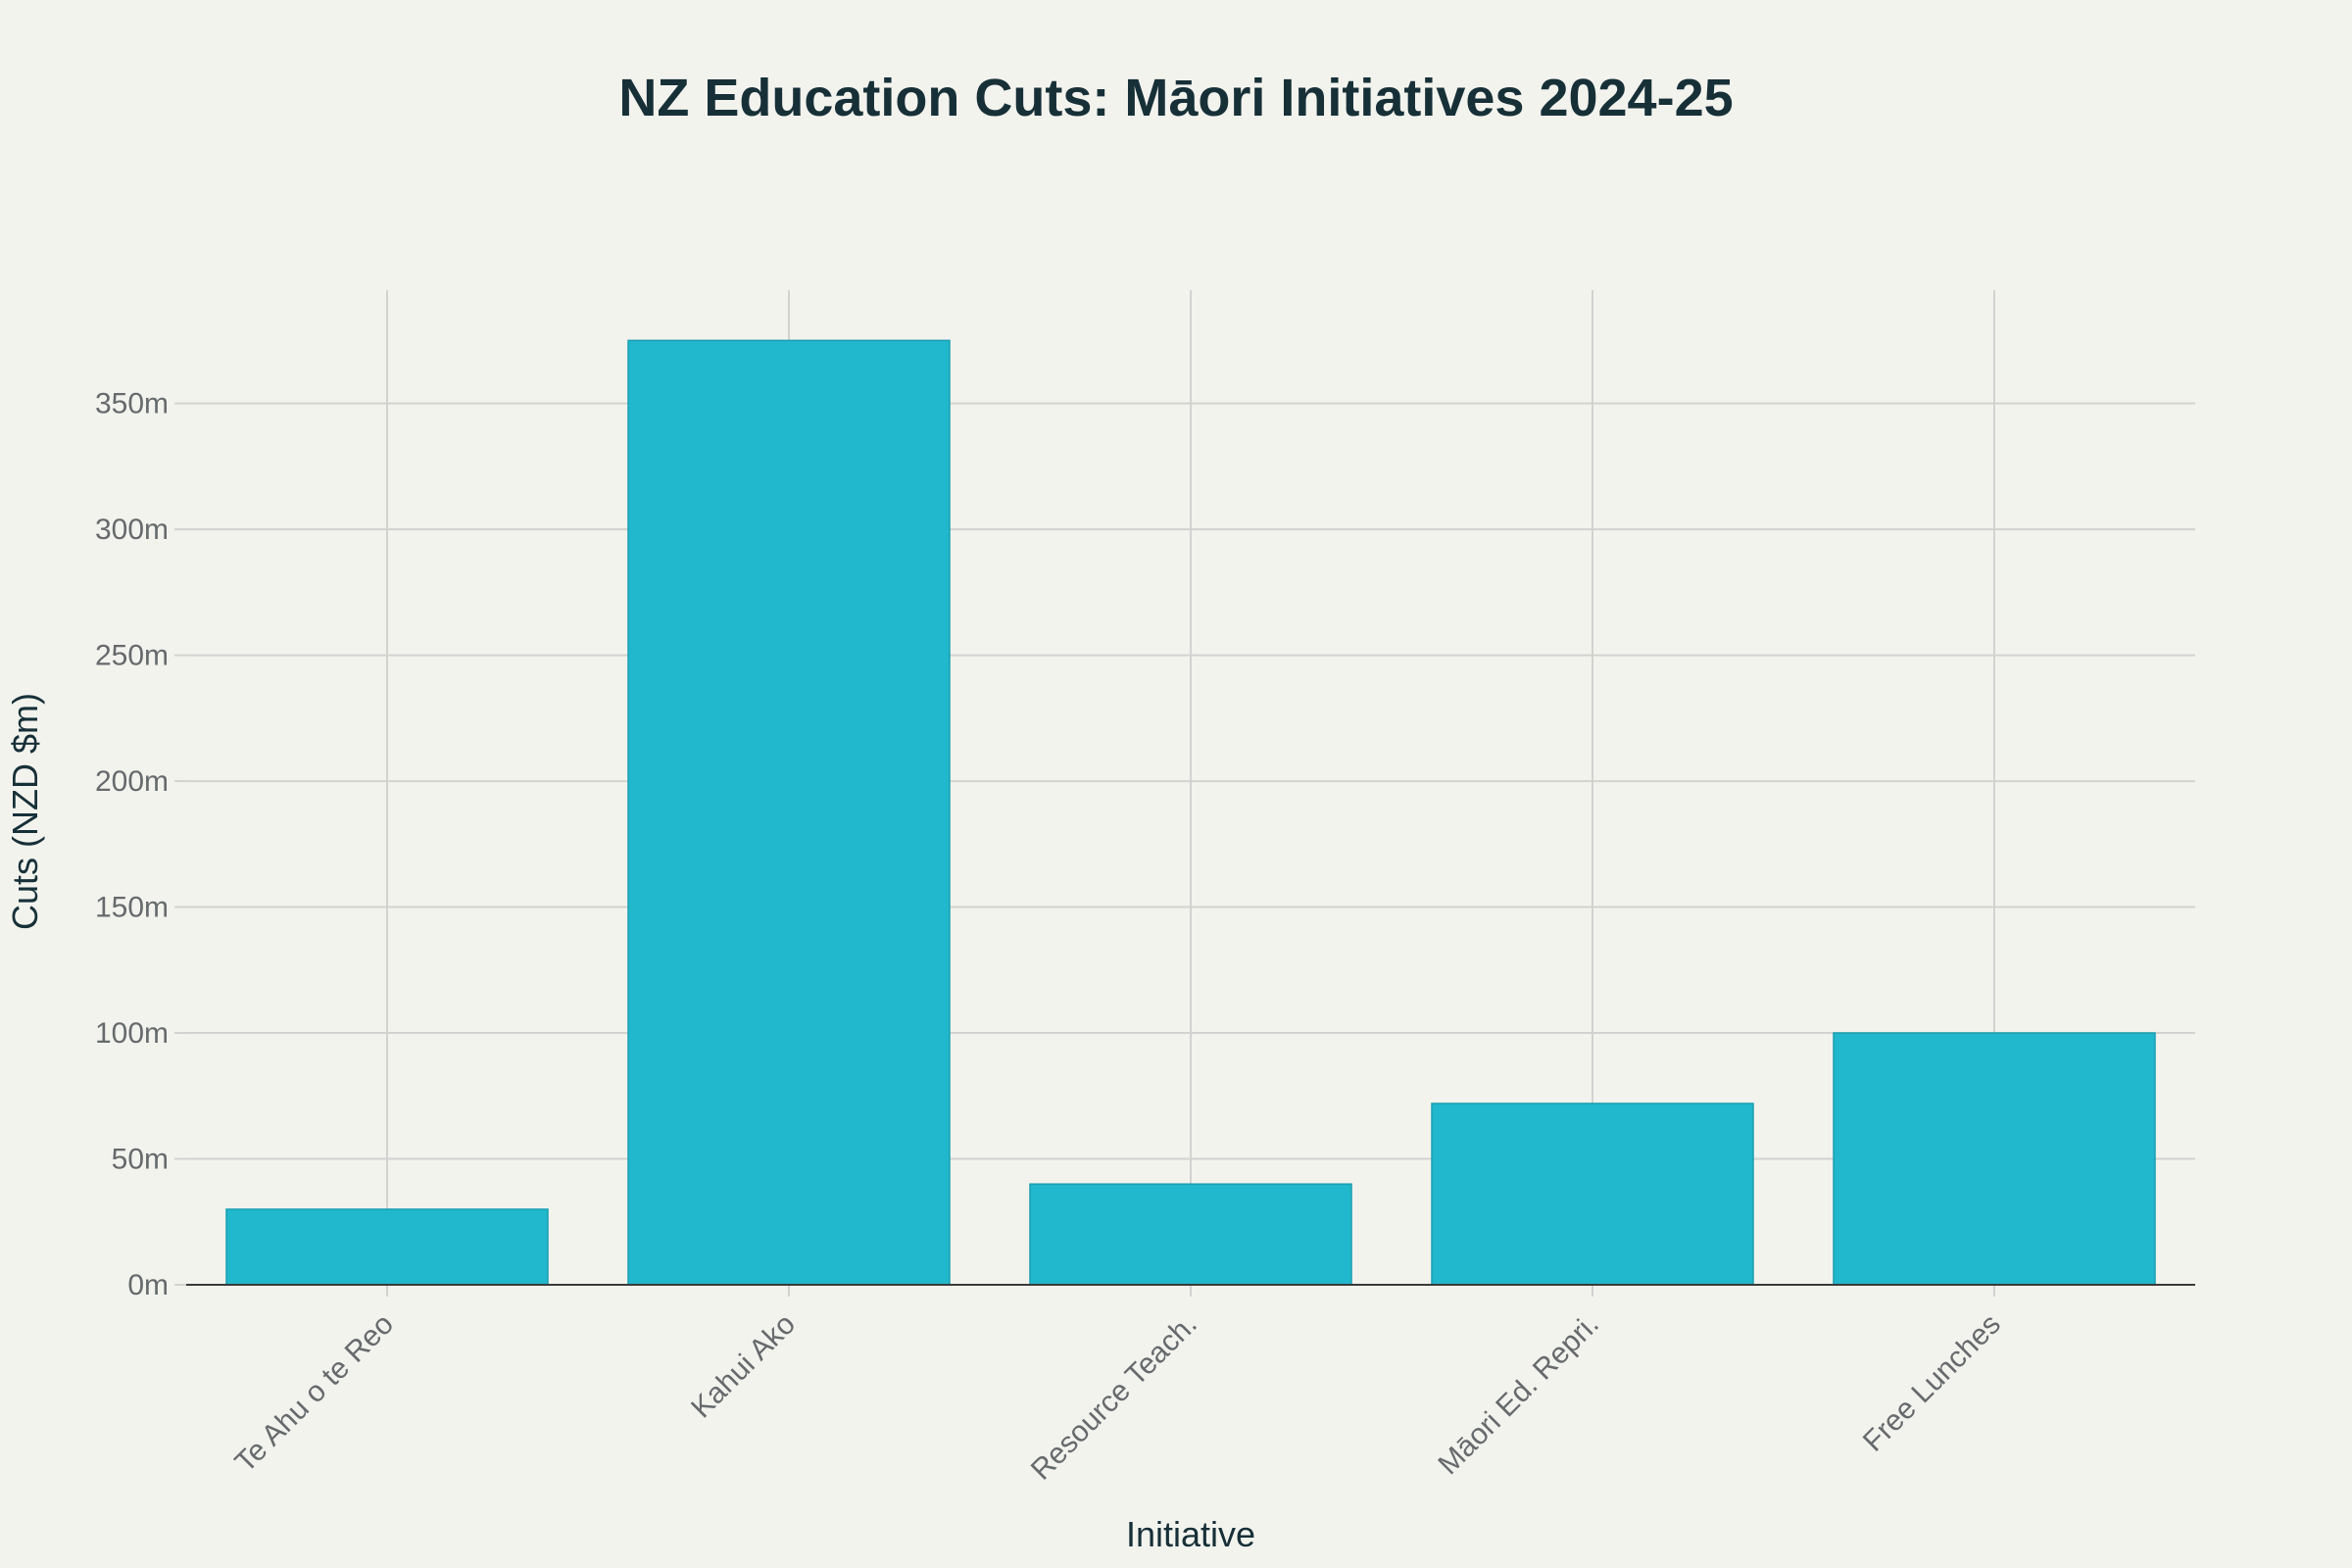 Image resolution: width=2352 pixels, height=1568 pixels. Describe the element at coordinates (132, 844) in the screenshot. I see `y-tick-labels: 0m 50m 100m 150m 200m 250m 300m 350m` at that location.